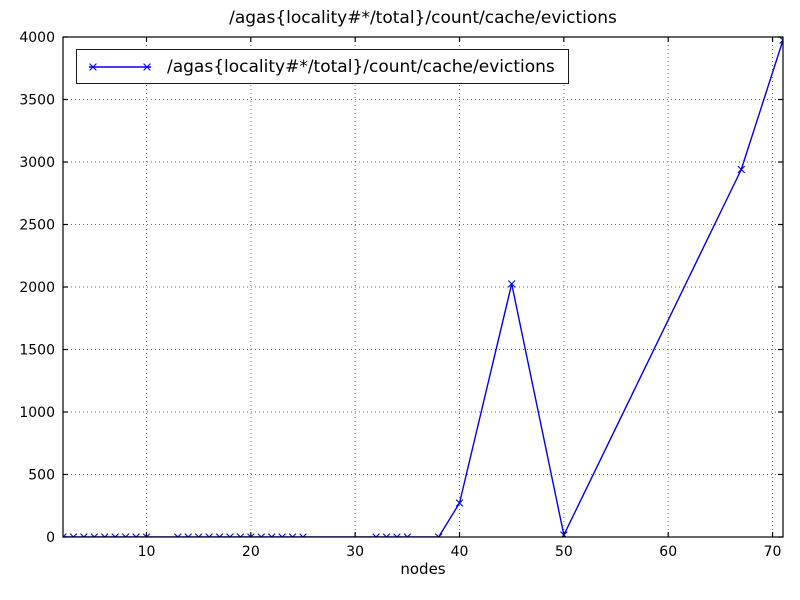  What do you see at coordinates (41, 476) in the screenshot?
I see `y-tick-label: 500` at bounding box center [41, 476].